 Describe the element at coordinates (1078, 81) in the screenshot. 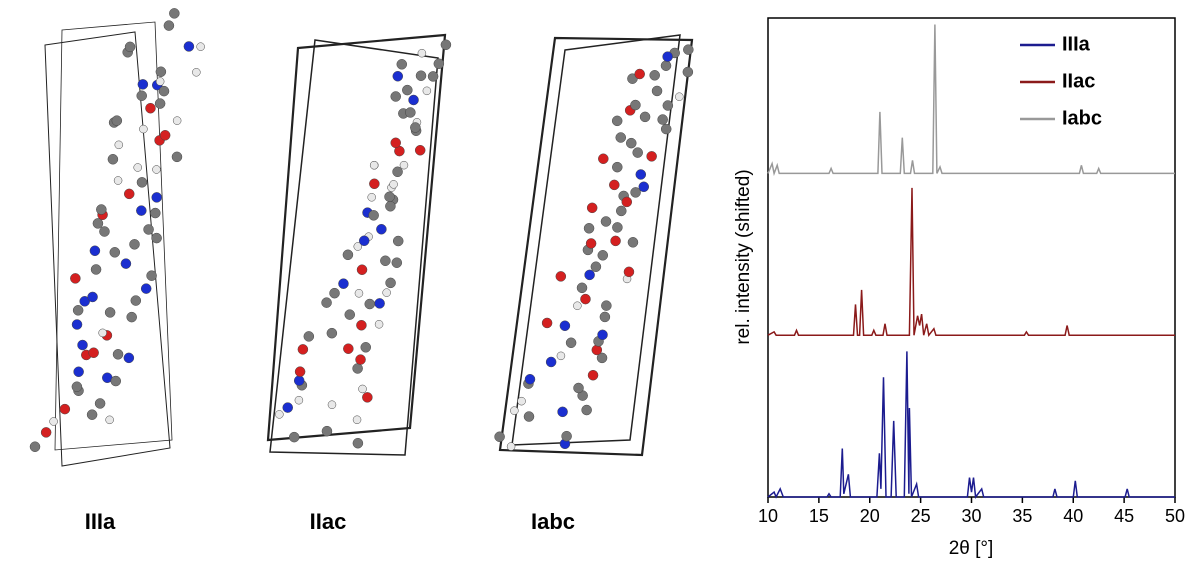

I see `legend-label: IIac` at that location.